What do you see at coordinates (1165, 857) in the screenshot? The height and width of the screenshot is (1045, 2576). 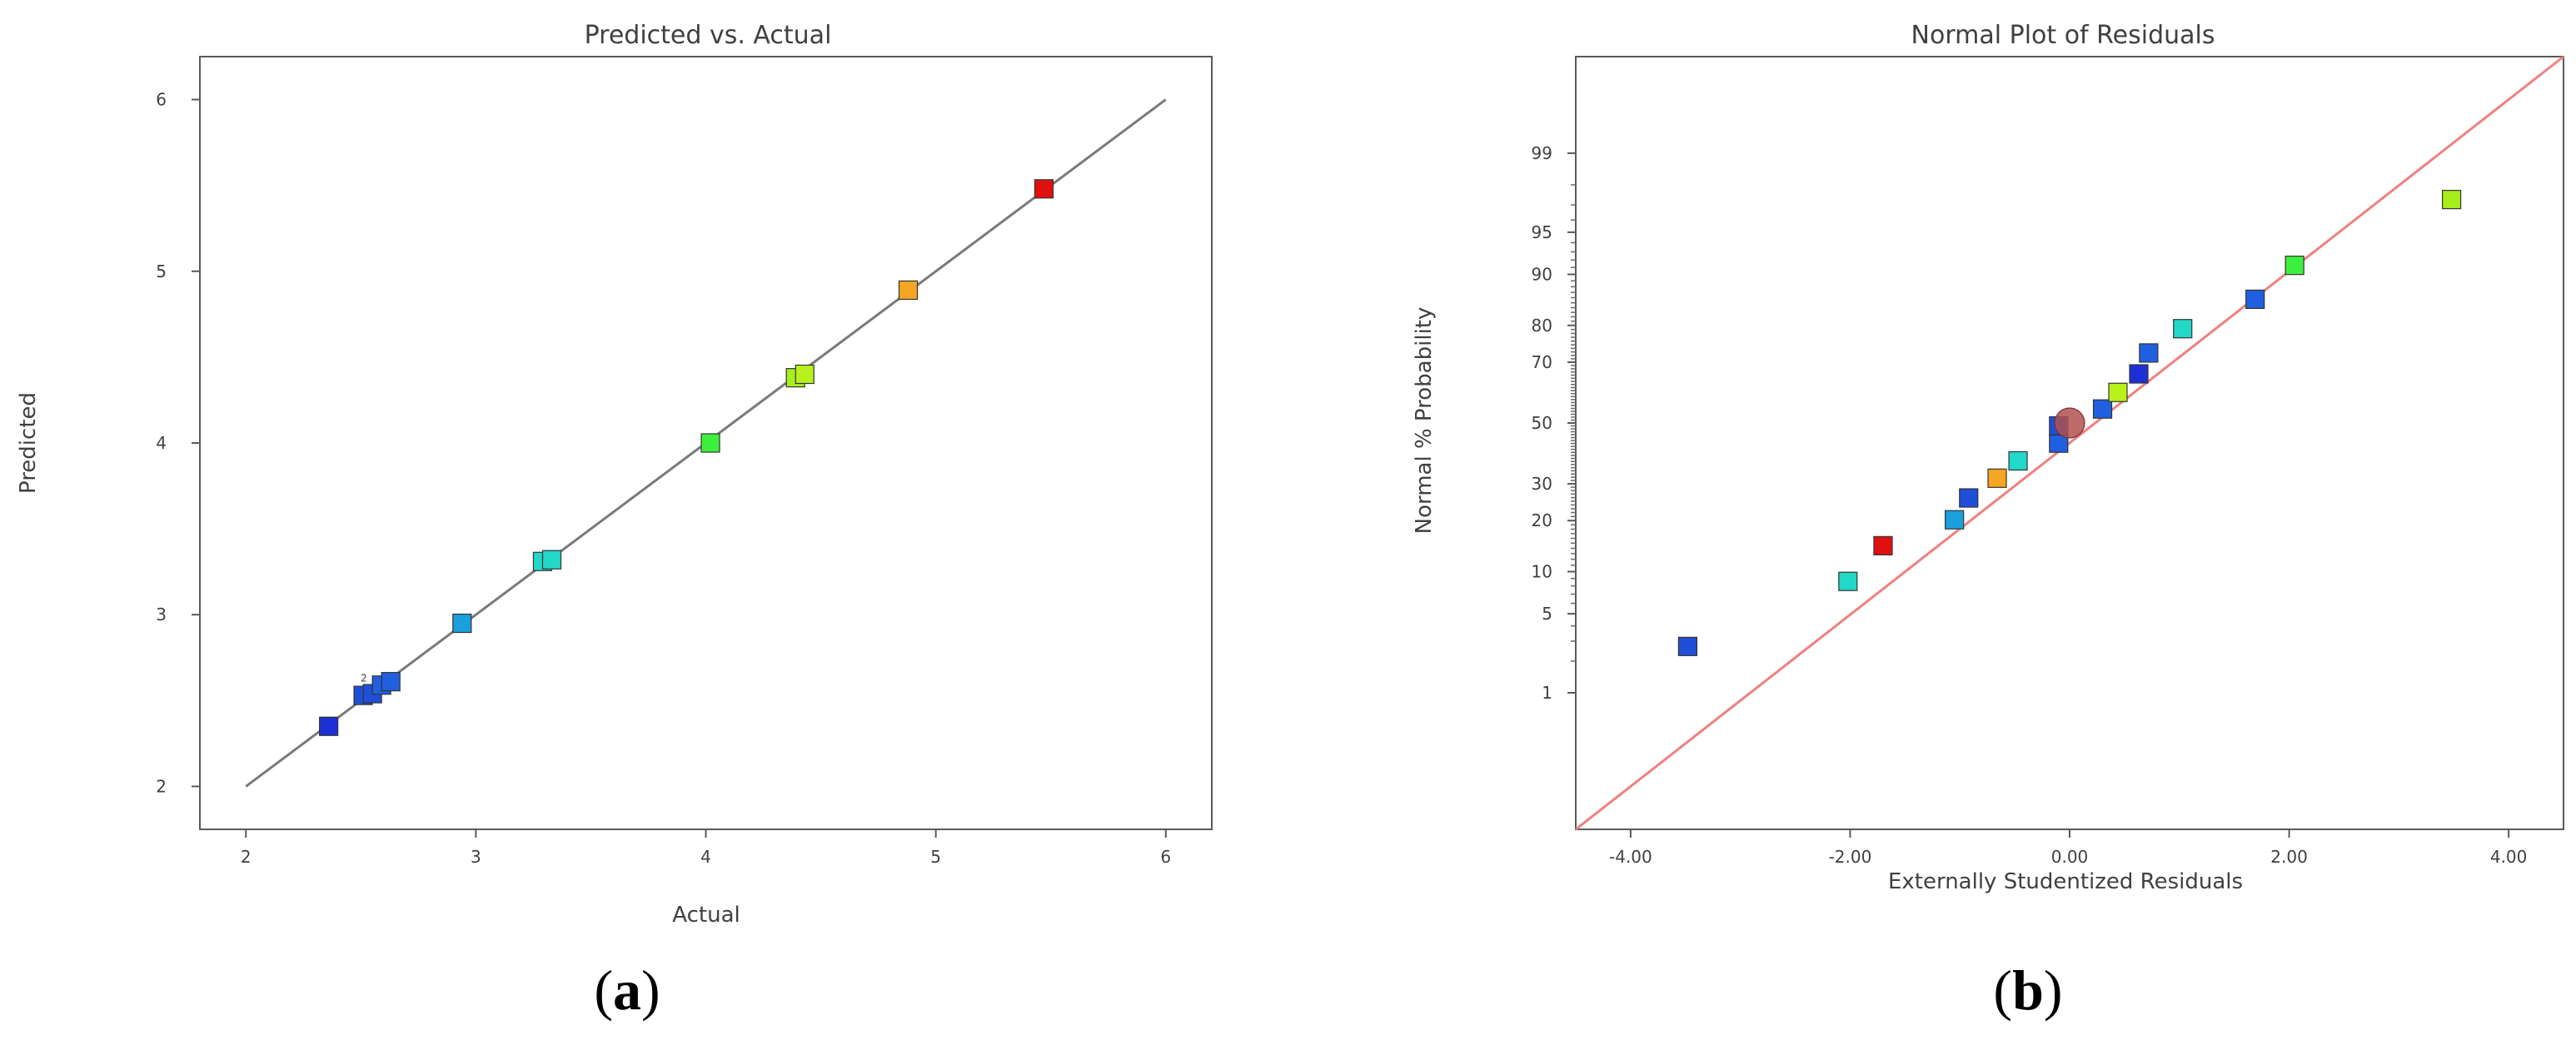 I see `panel-a-x-tick-label: 6` at bounding box center [1165, 857].